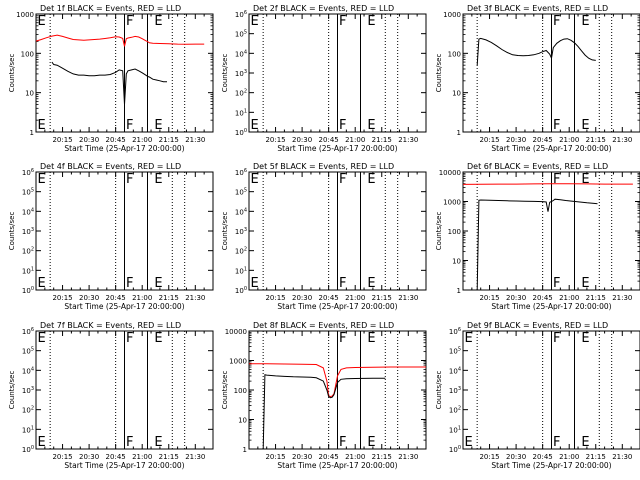  What do you see at coordinates (459, 350) in the screenshot?
I see `y-tick-exponent: 5` at bounding box center [459, 350].